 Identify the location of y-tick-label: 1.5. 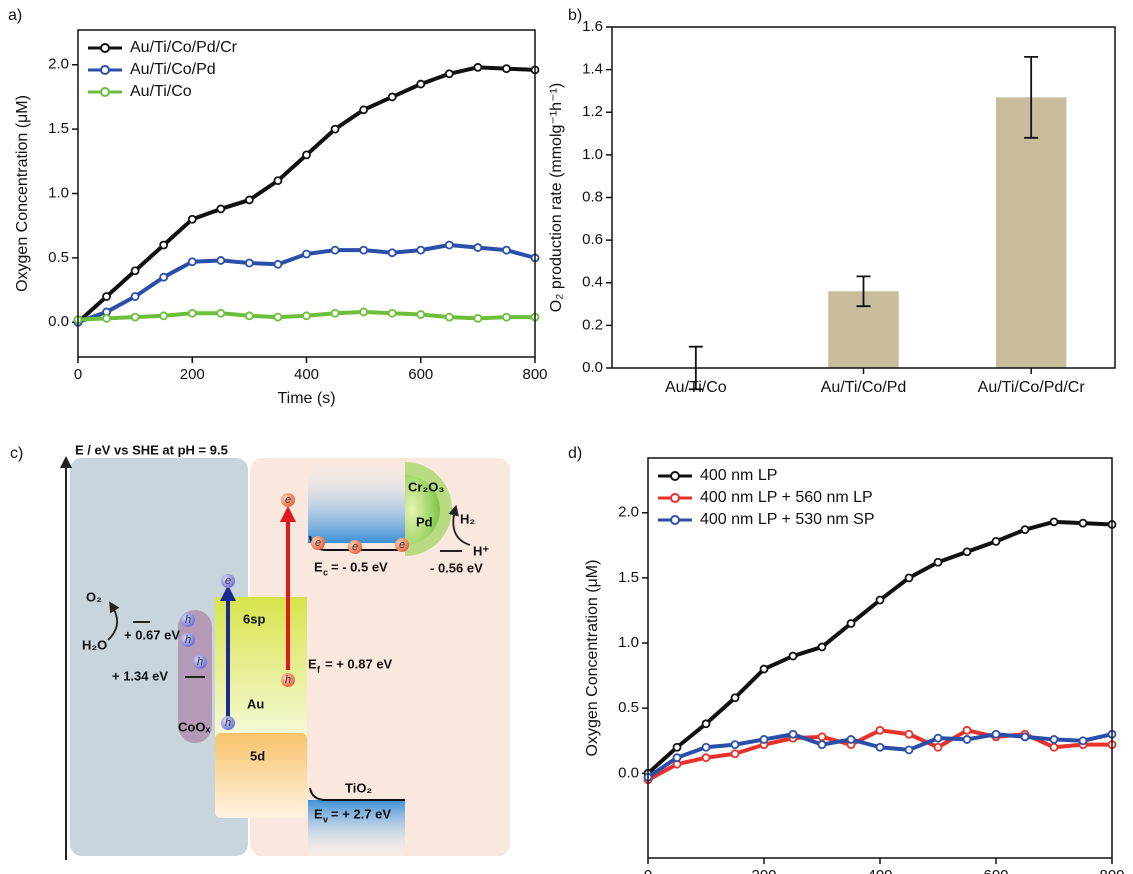
(628, 577).